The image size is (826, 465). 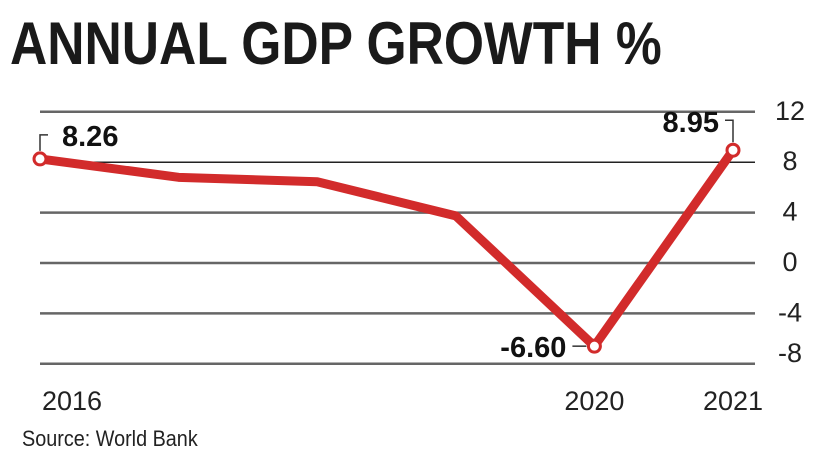 What do you see at coordinates (789, 262) in the screenshot?
I see `y-tick-label: 0` at bounding box center [789, 262].